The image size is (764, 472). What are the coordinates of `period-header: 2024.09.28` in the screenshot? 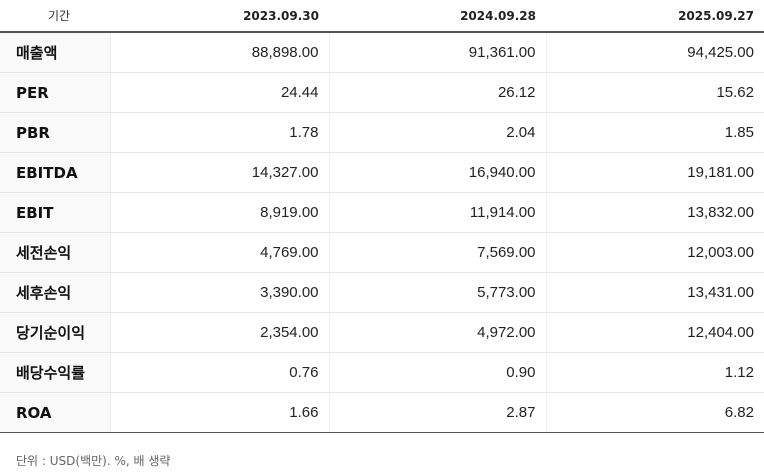 It's located at (437, 16).